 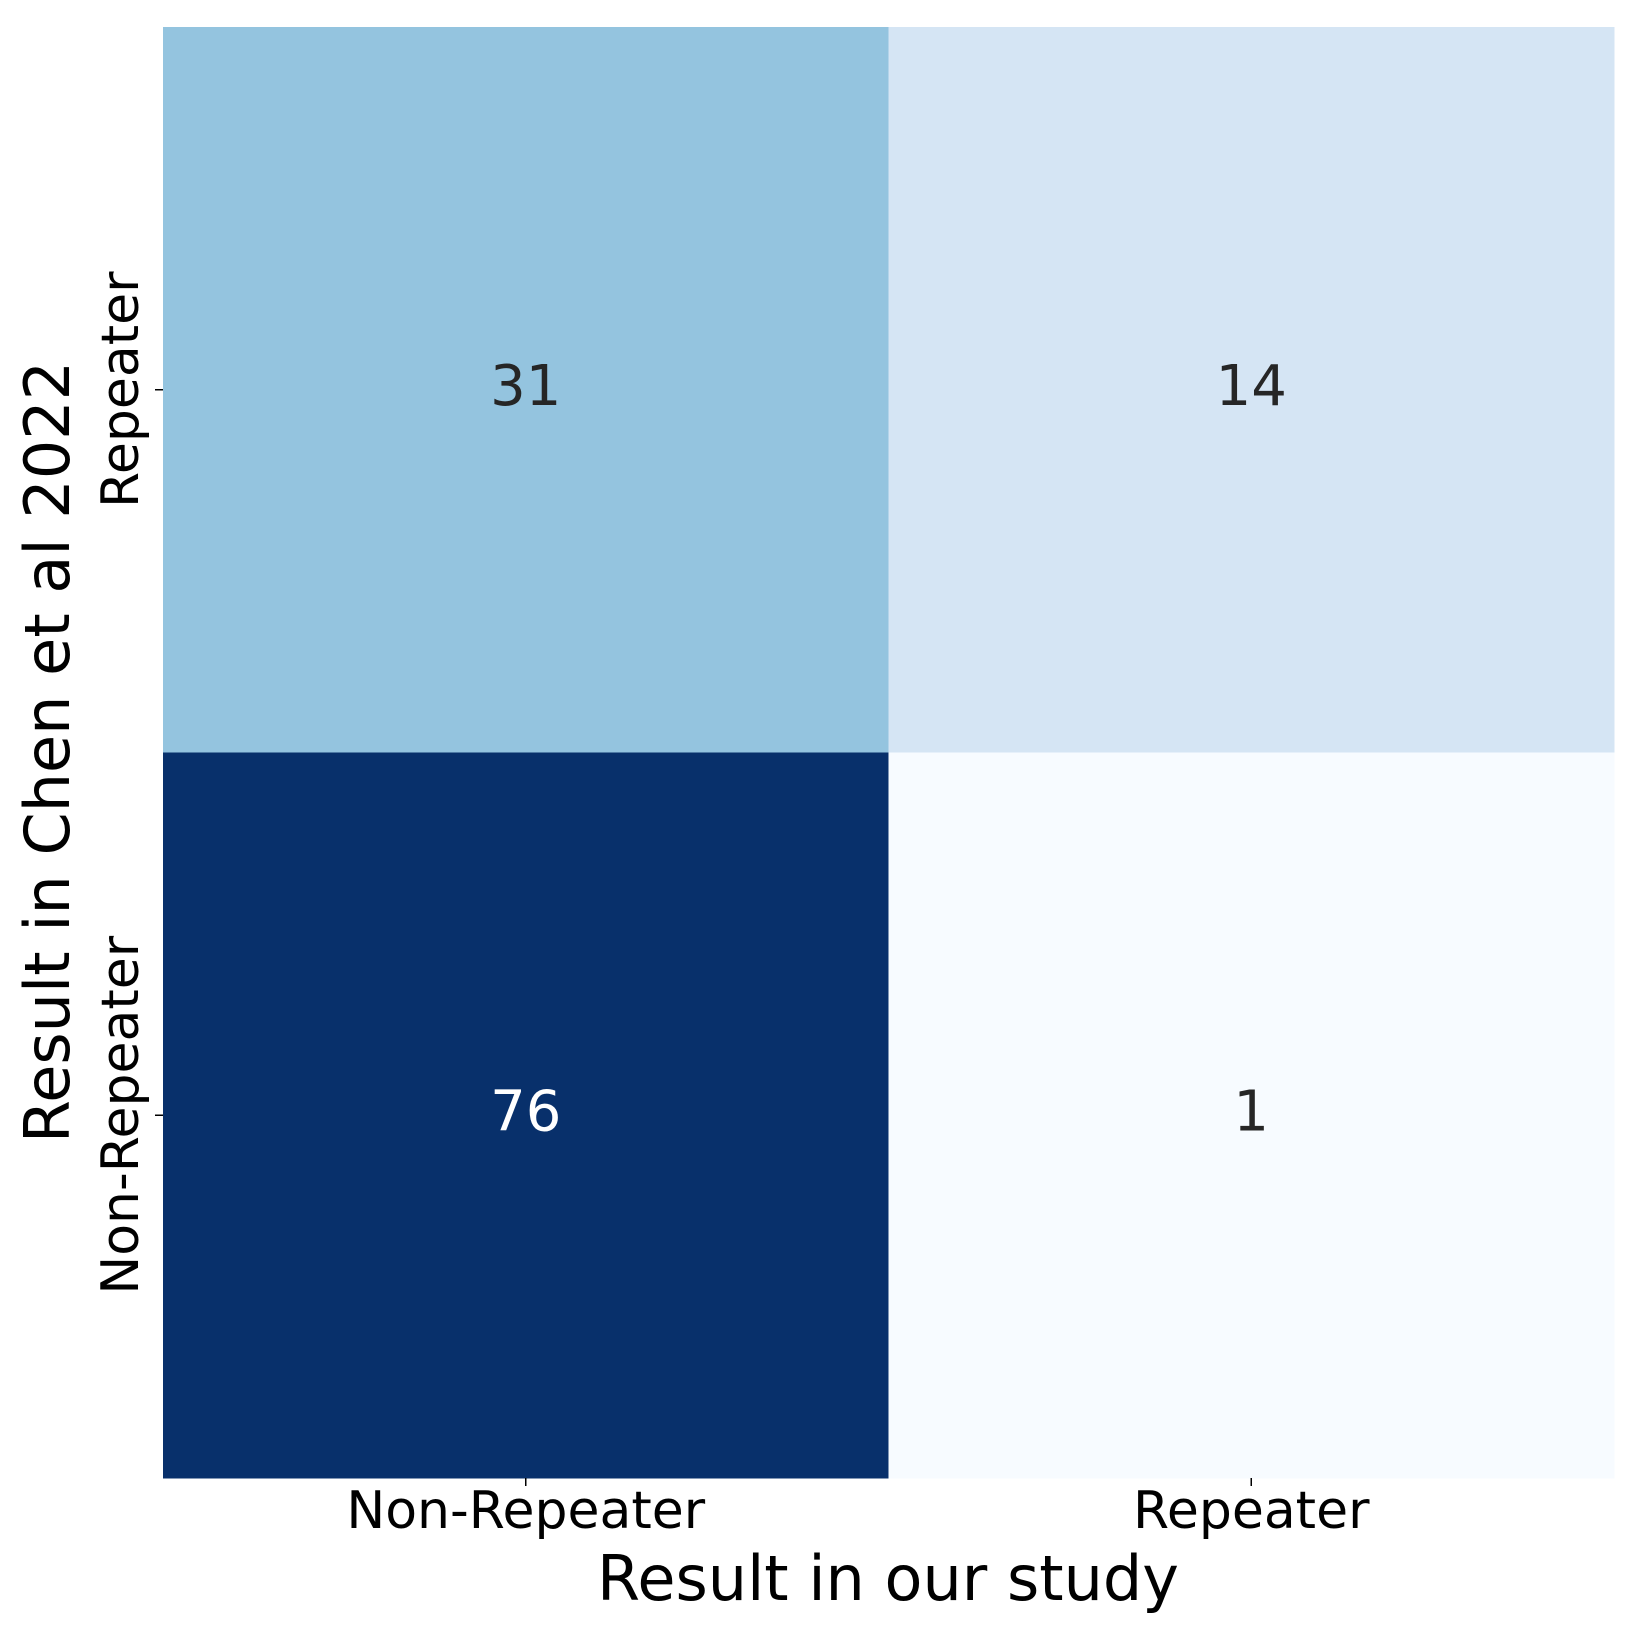 What do you see at coordinates (1251, 1111) in the screenshot?
I see `cell-label: 1` at bounding box center [1251, 1111].